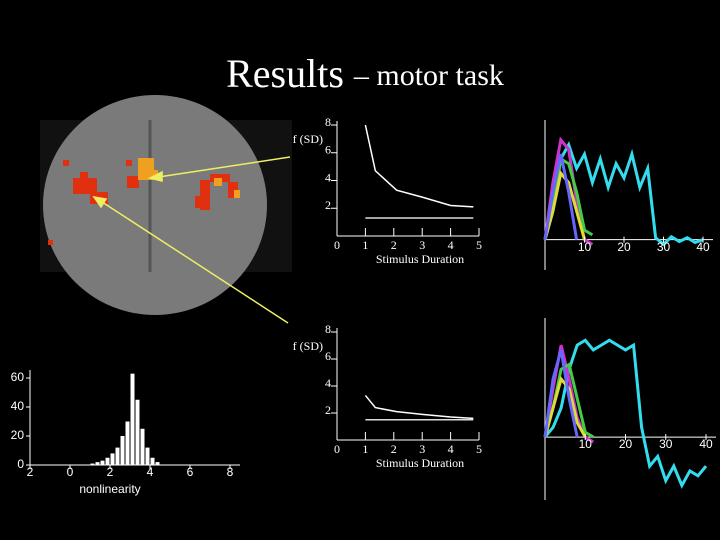  What do you see at coordinates (18, 435) in the screenshot?
I see `y-tick-label: 20` at bounding box center [18, 435].